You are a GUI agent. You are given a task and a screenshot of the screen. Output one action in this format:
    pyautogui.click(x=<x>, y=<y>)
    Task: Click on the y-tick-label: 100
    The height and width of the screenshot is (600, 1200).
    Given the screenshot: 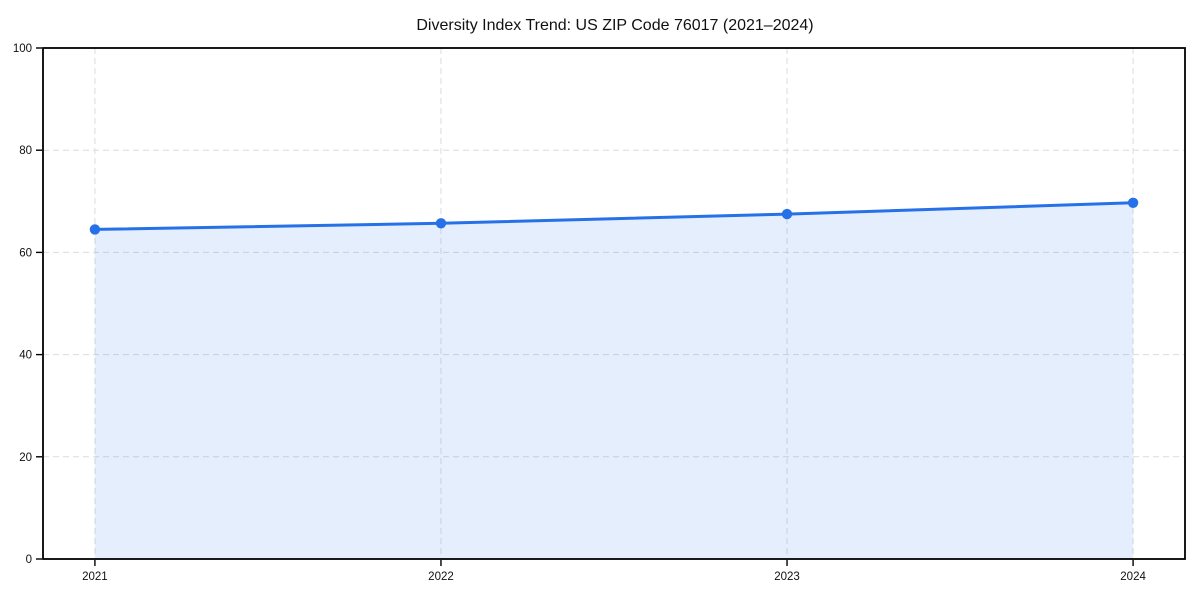 What is the action you would take?
    pyautogui.click(x=22, y=49)
    